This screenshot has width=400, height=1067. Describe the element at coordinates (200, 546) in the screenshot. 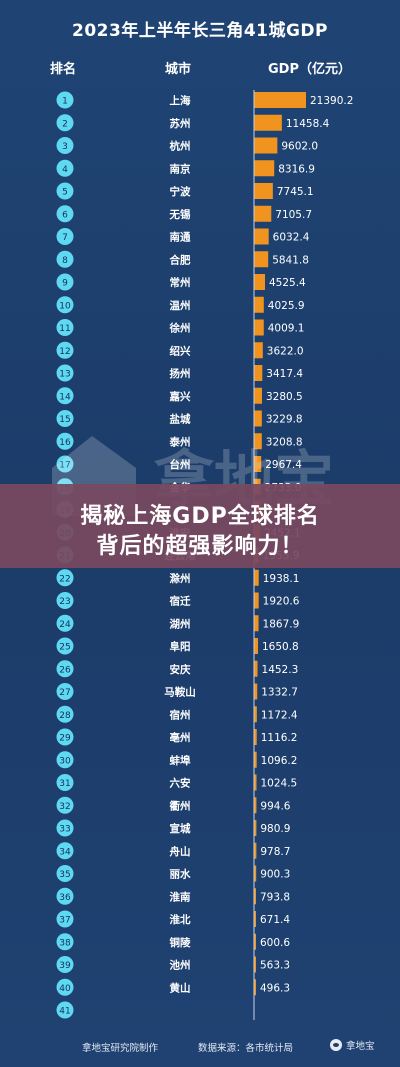

I see `headline-line-2: 背后的超强影响力！` at that location.